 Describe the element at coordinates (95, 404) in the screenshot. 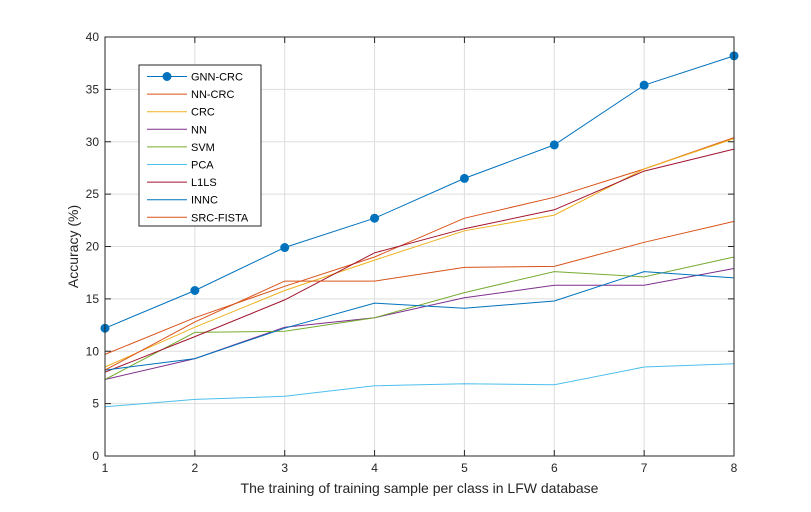

I see `y-tick-label: 5` at that location.